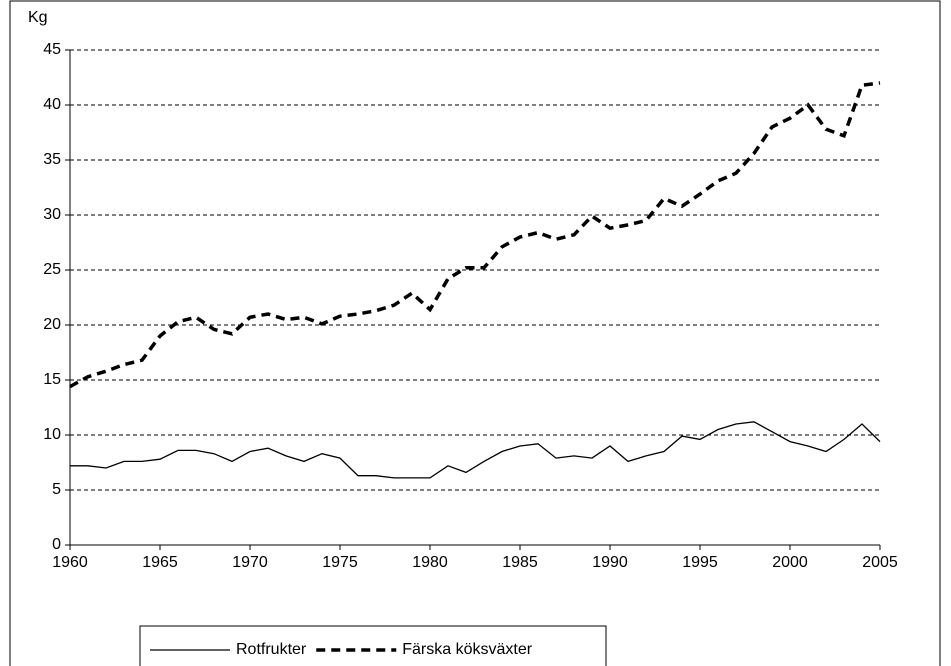 The height and width of the screenshot is (666, 951). Describe the element at coordinates (38, 17) in the screenshot. I see `y-axis-label: Kg` at that location.